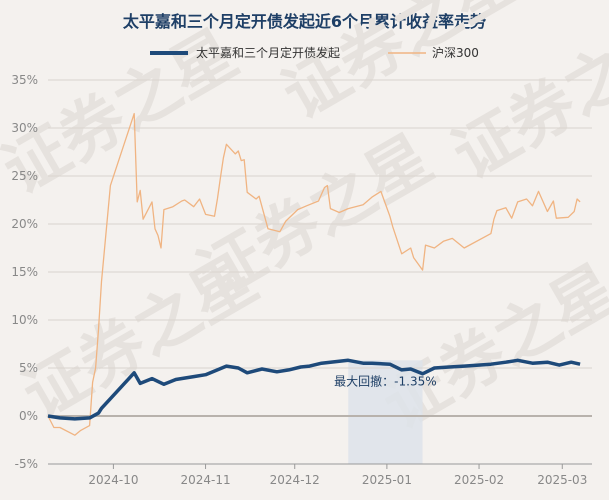 This screenshot has height=500, width=609. I want to click on y-tick-label: -5%, so click(26, 464).